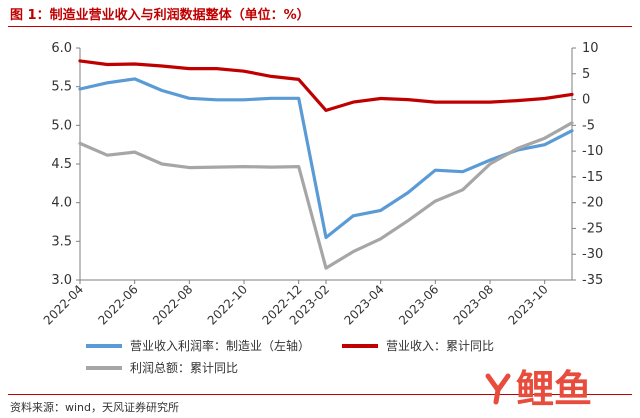  I want to click on title-divider, so click(320, 26).